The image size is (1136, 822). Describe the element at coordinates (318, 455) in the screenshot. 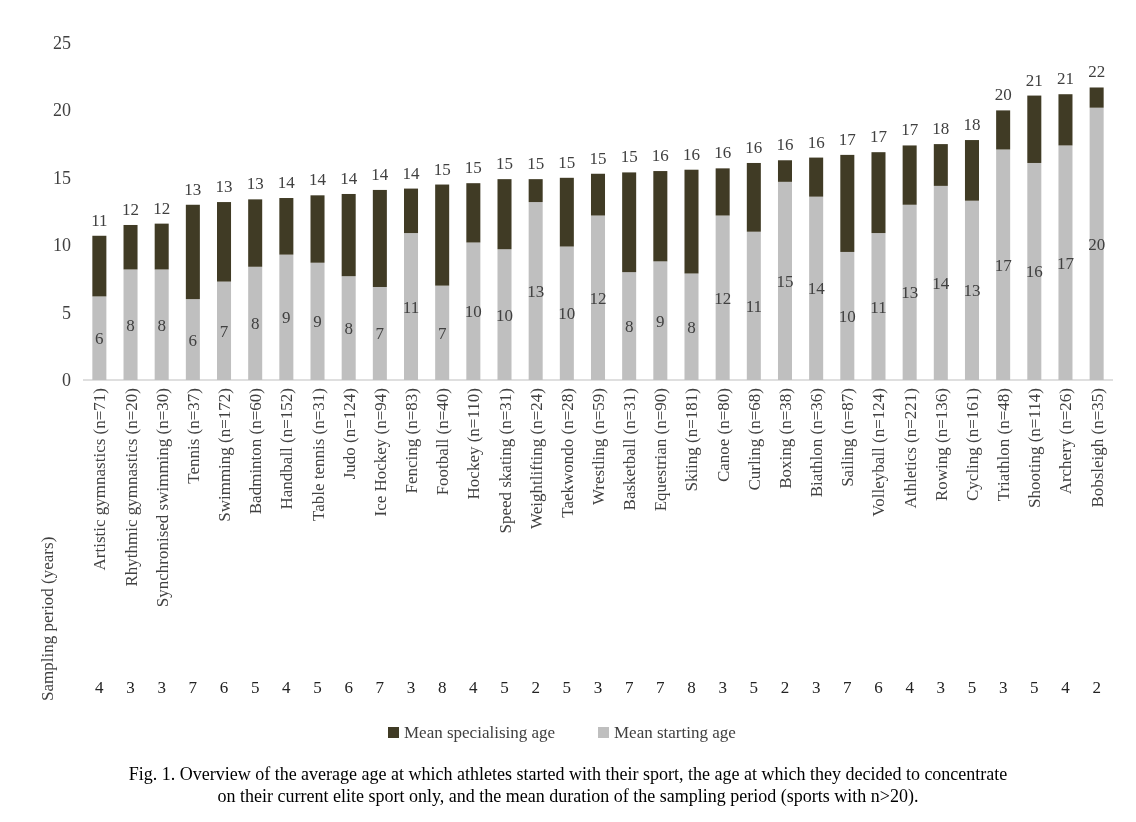

I see `x-tick-label: Table tennis (n=31)` at that location.